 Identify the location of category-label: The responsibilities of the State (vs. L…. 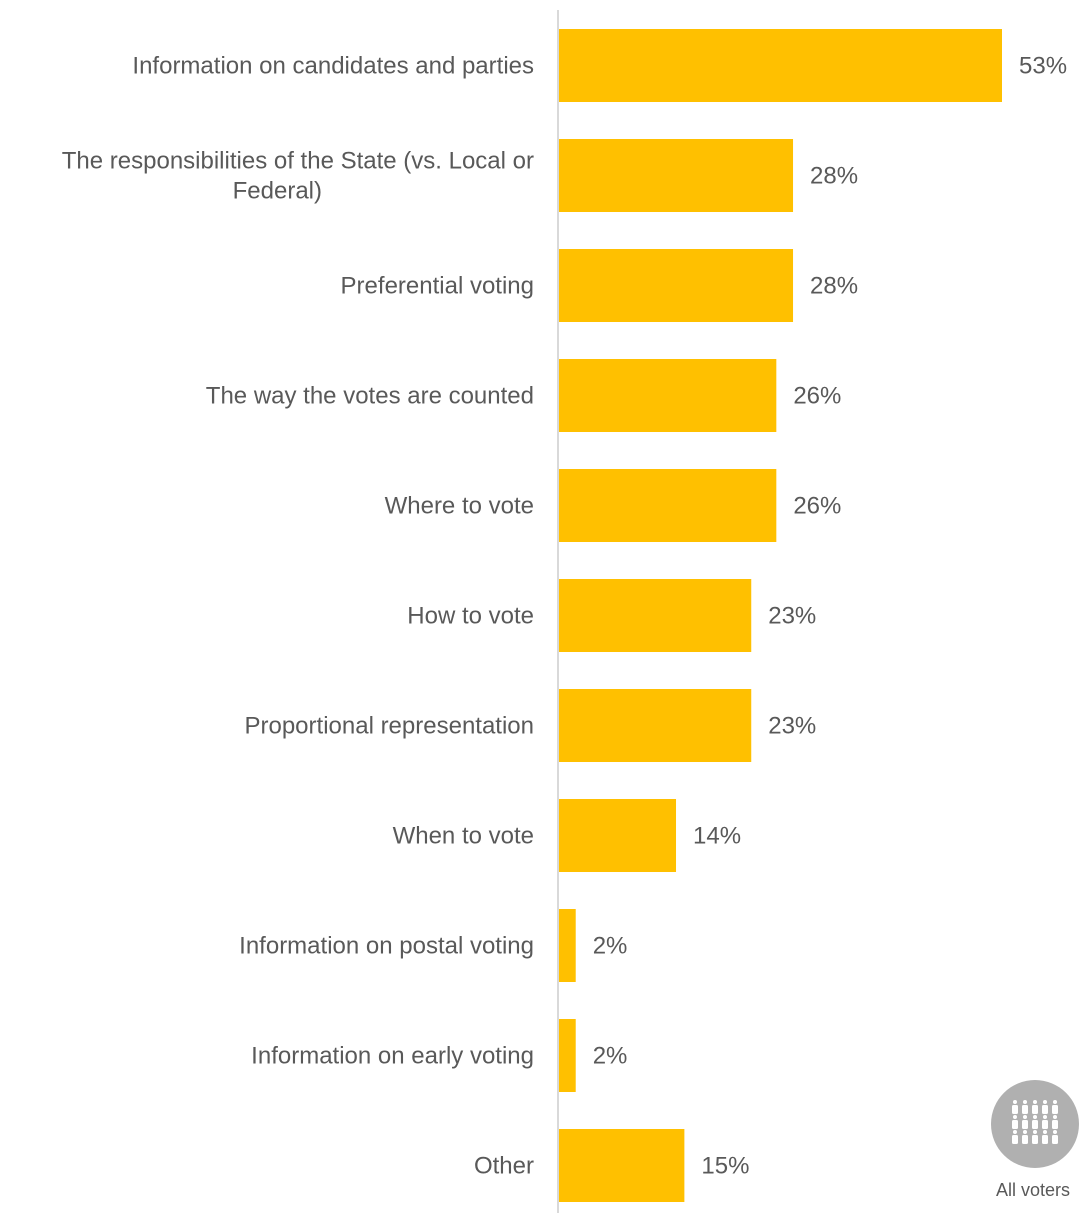
(298, 176).